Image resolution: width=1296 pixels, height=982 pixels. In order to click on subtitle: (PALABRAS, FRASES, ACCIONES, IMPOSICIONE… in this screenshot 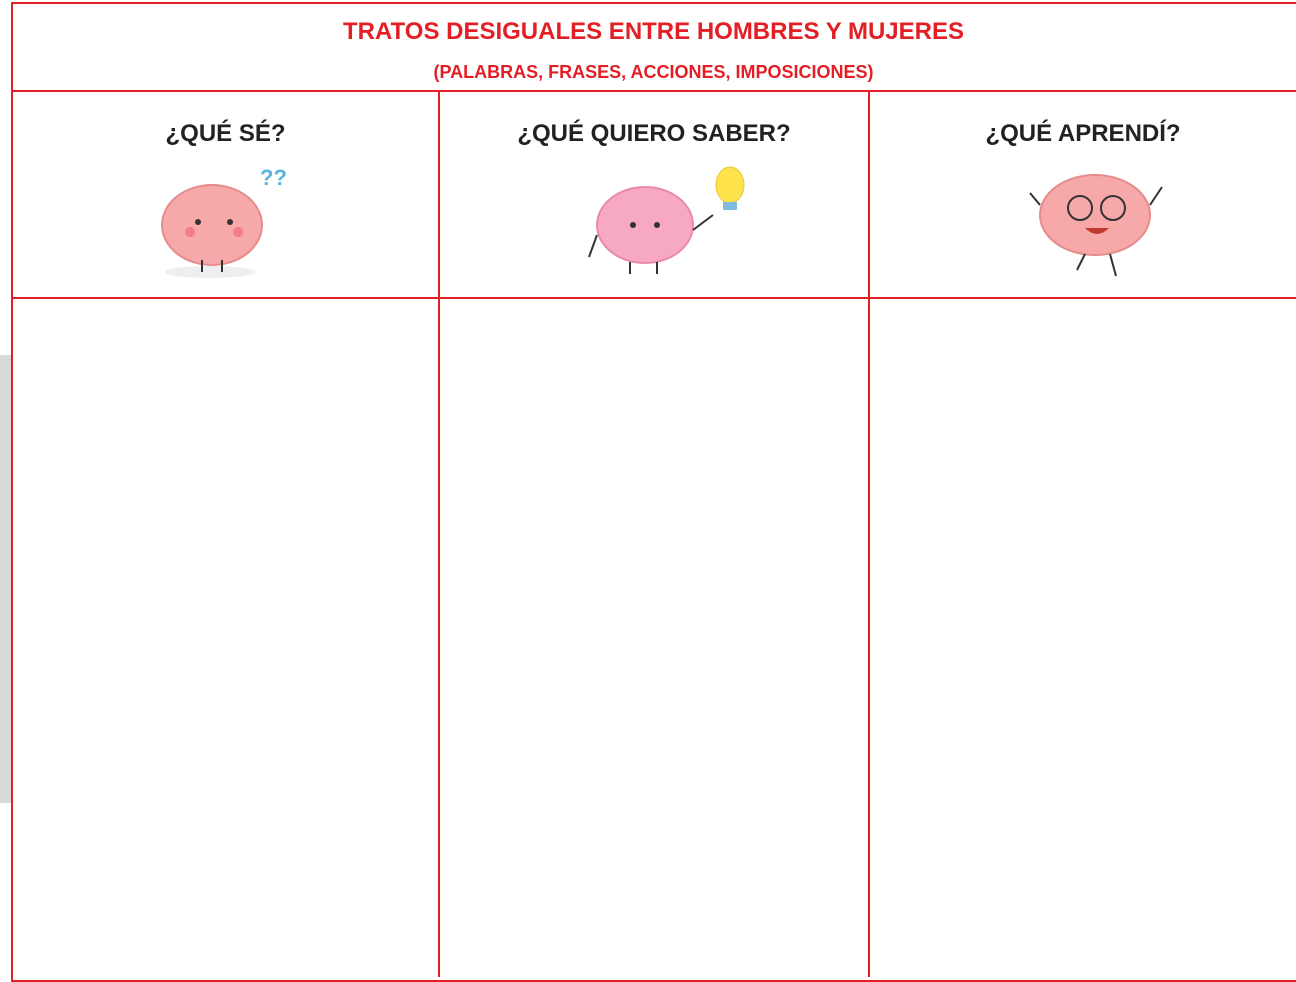, I will do `click(653, 72)`.